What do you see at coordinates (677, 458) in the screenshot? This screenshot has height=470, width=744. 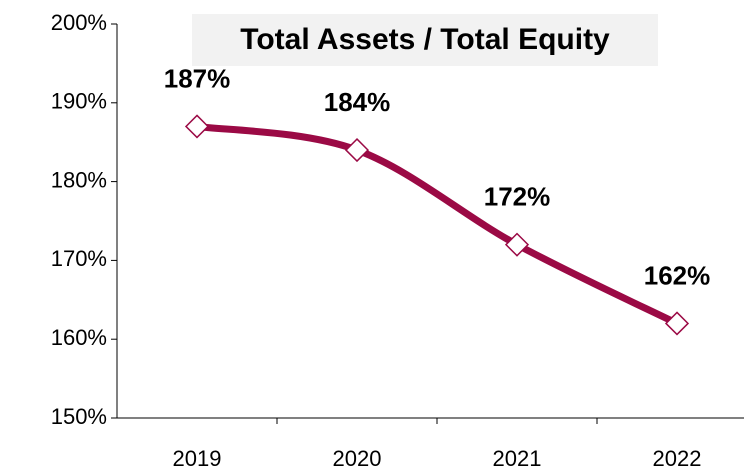 I see `x-tick-label: 2022` at bounding box center [677, 458].